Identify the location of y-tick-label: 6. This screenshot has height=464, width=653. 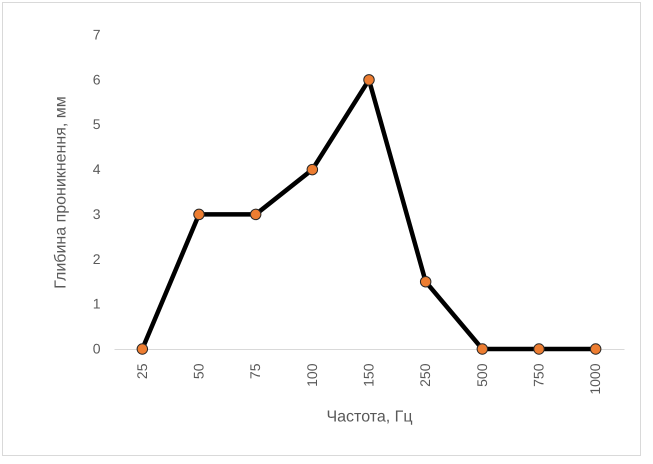
(96, 79).